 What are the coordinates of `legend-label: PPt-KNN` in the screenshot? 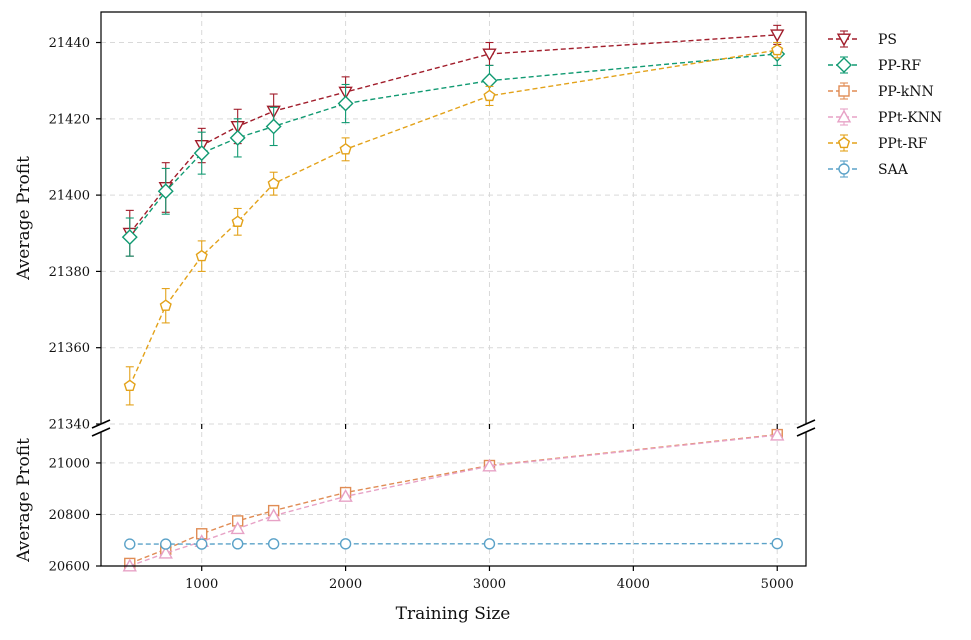 It's located at (910, 118).